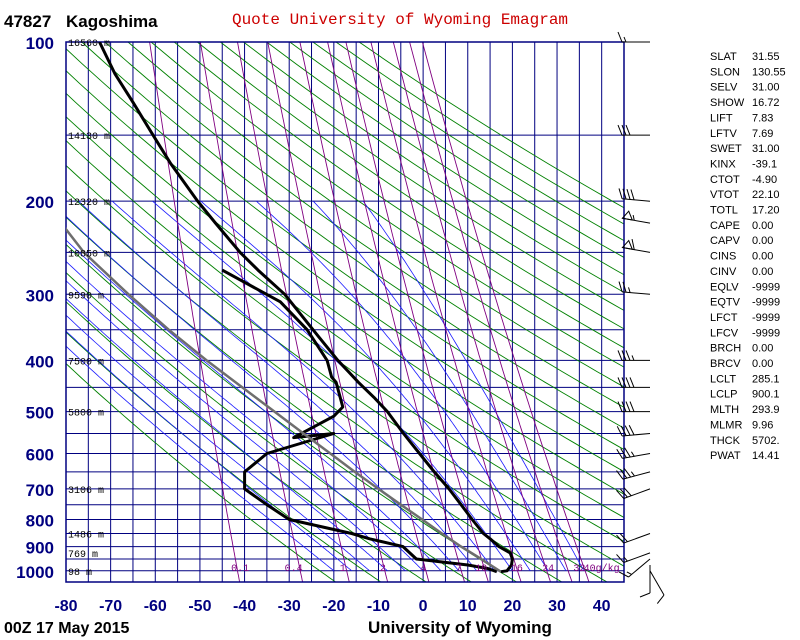  Describe the element at coordinates (155, 606) in the screenshot. I see `temperature-tick-label: -60` at that location.